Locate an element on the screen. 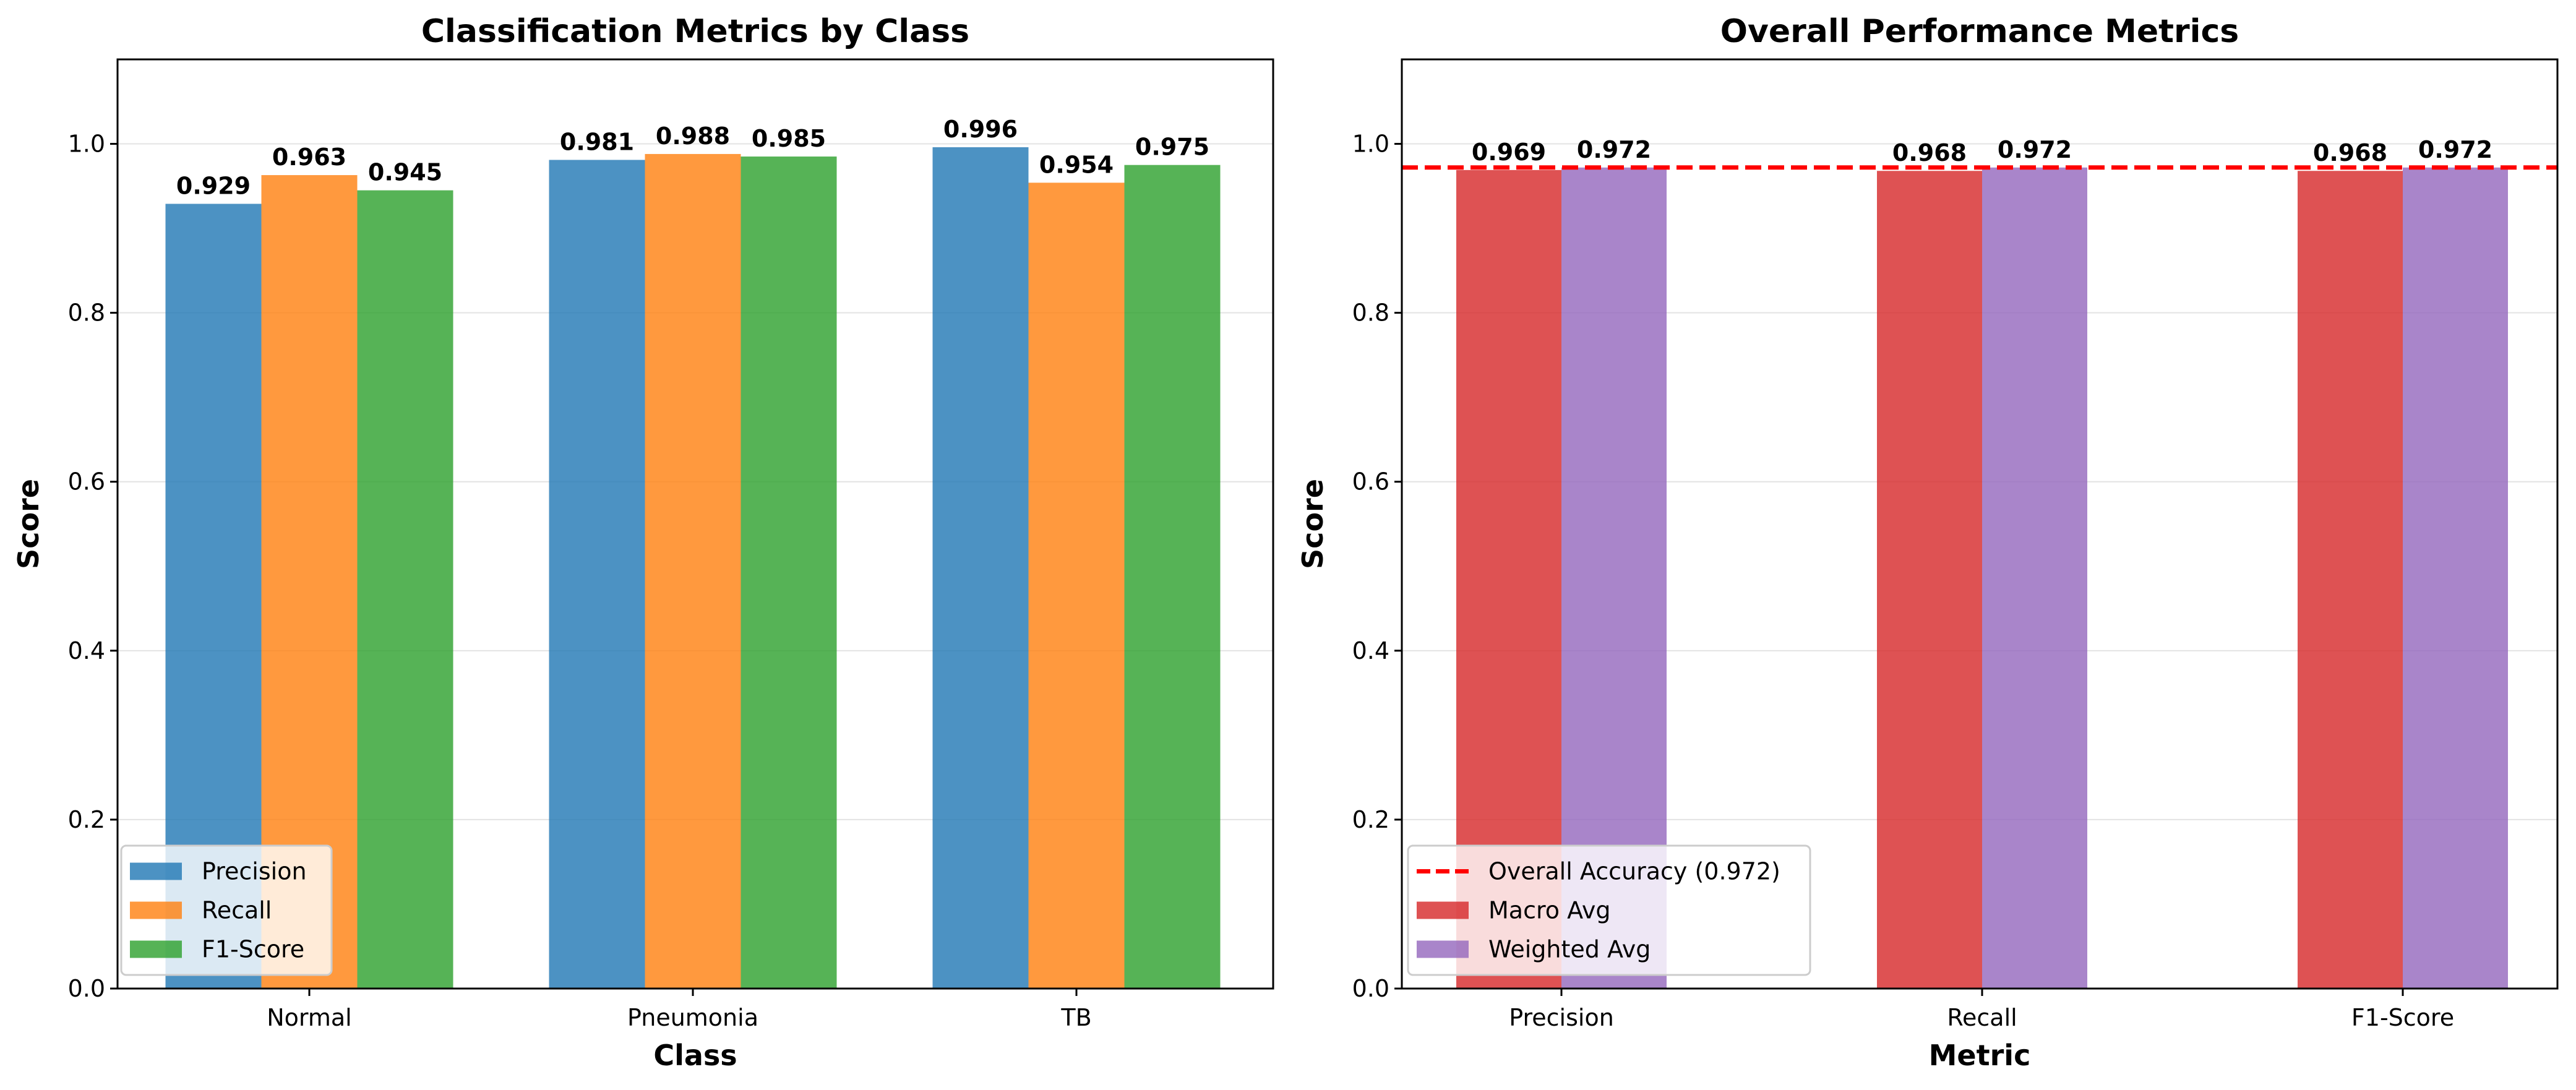 The width and height of the screenshot is (2576, 1090). bar-value-label: 0.954 is located at coordinates (1076, 165).